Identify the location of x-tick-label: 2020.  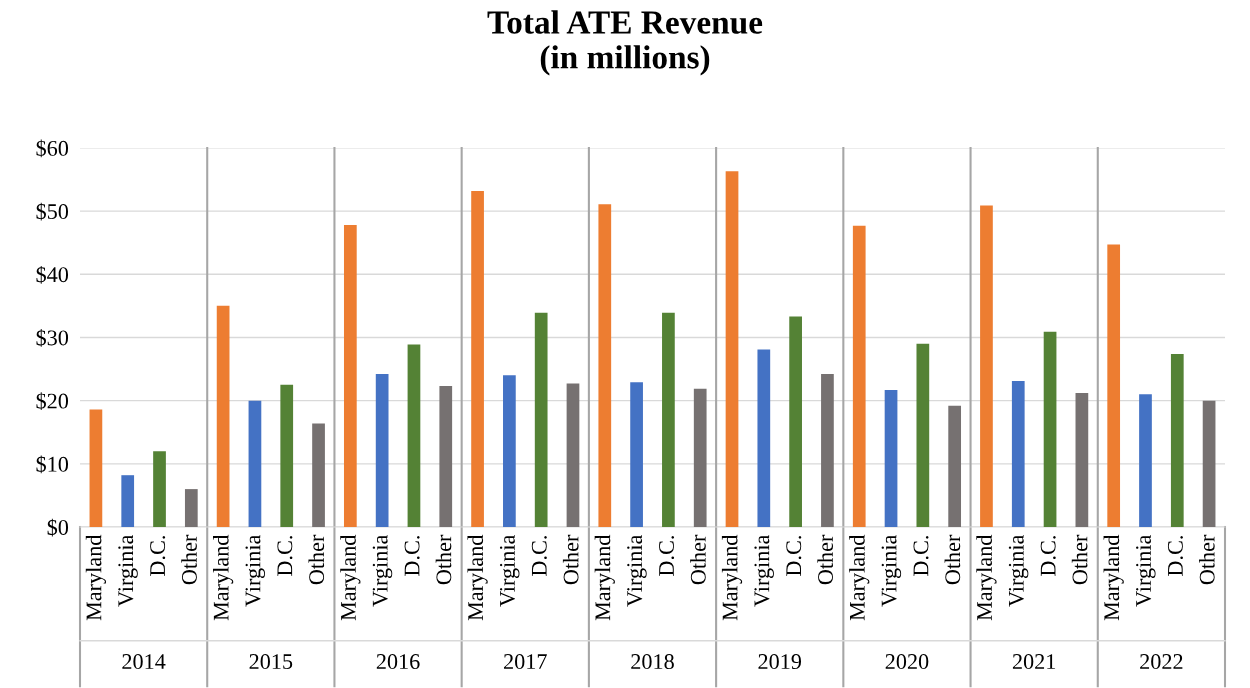
(907, 662).